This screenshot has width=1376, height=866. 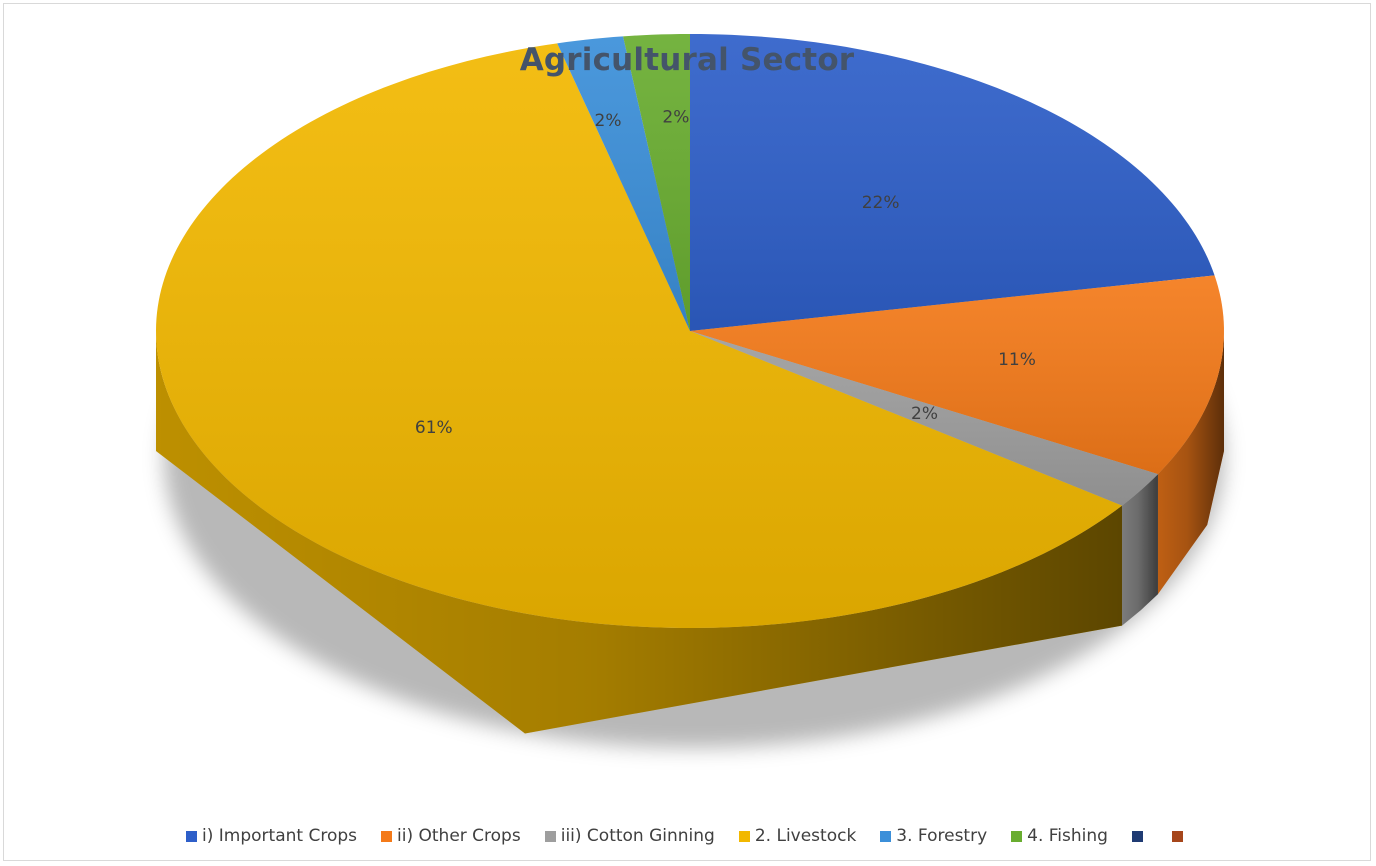 I want to click on legend-label: 3. Forestry, so click(x=942, y=836).